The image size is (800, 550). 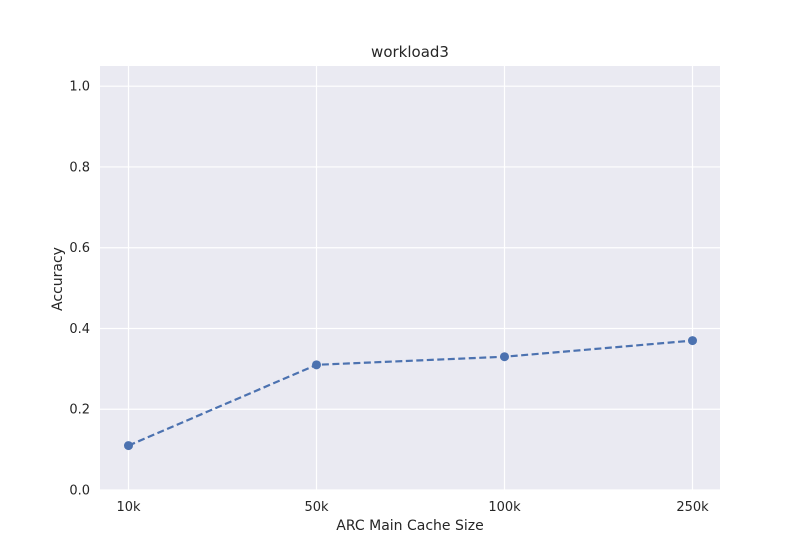 What do you see at coordinates (316, 507) in the screenshot?
I see `x-tick-label: 50k` at bounding box center [316, 507].